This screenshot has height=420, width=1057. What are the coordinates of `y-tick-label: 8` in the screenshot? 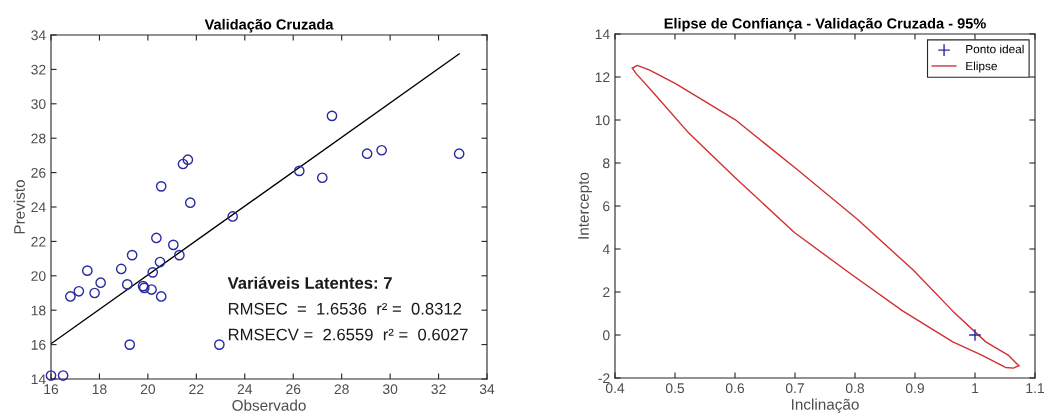 It's located at (606, 163).